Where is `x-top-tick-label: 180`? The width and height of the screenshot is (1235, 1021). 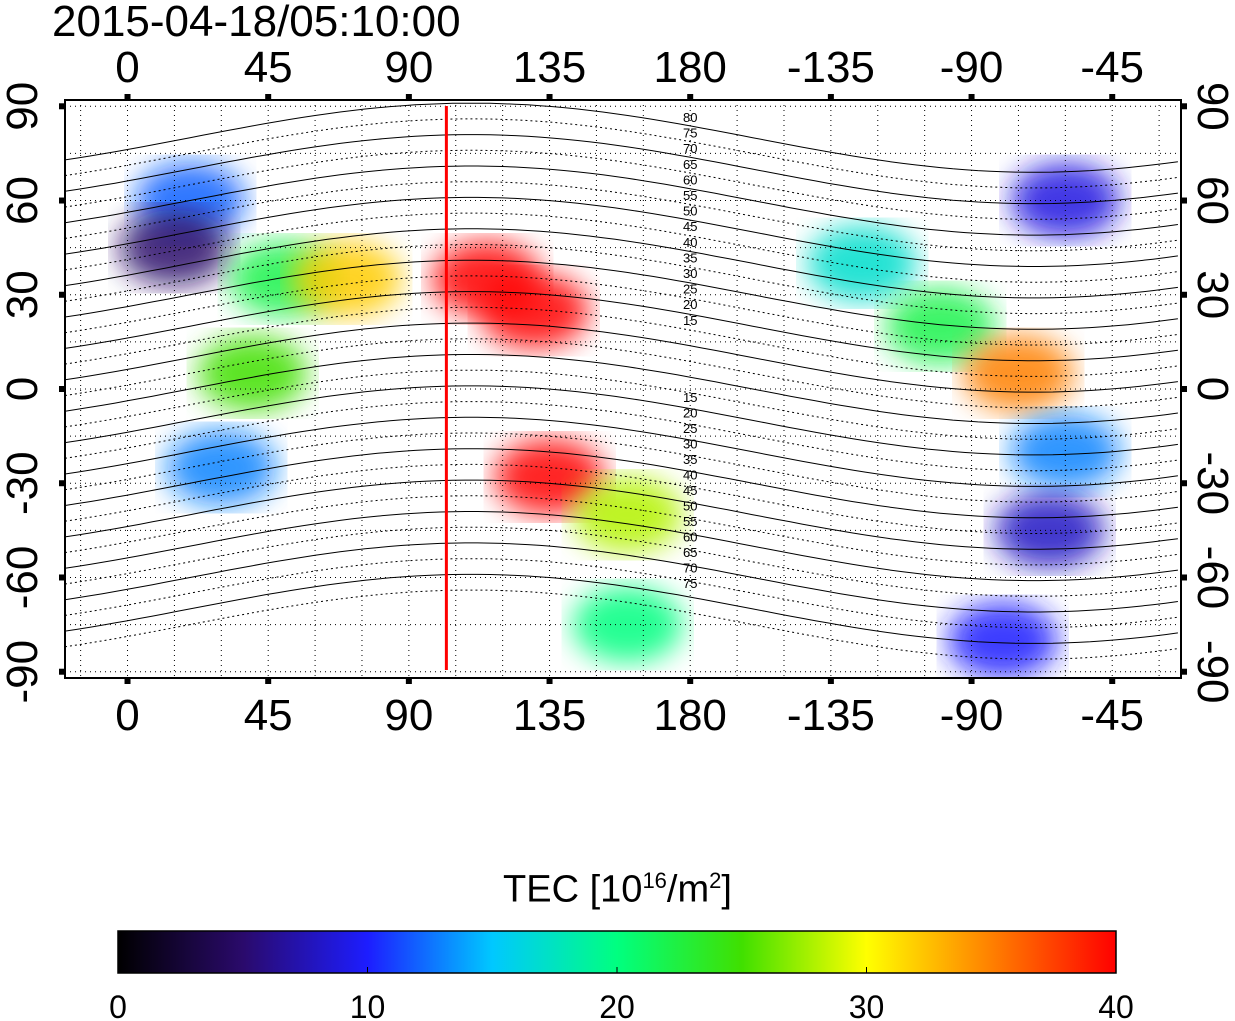 x-top-tick-label: 180 is located at coordinates (689, 67).